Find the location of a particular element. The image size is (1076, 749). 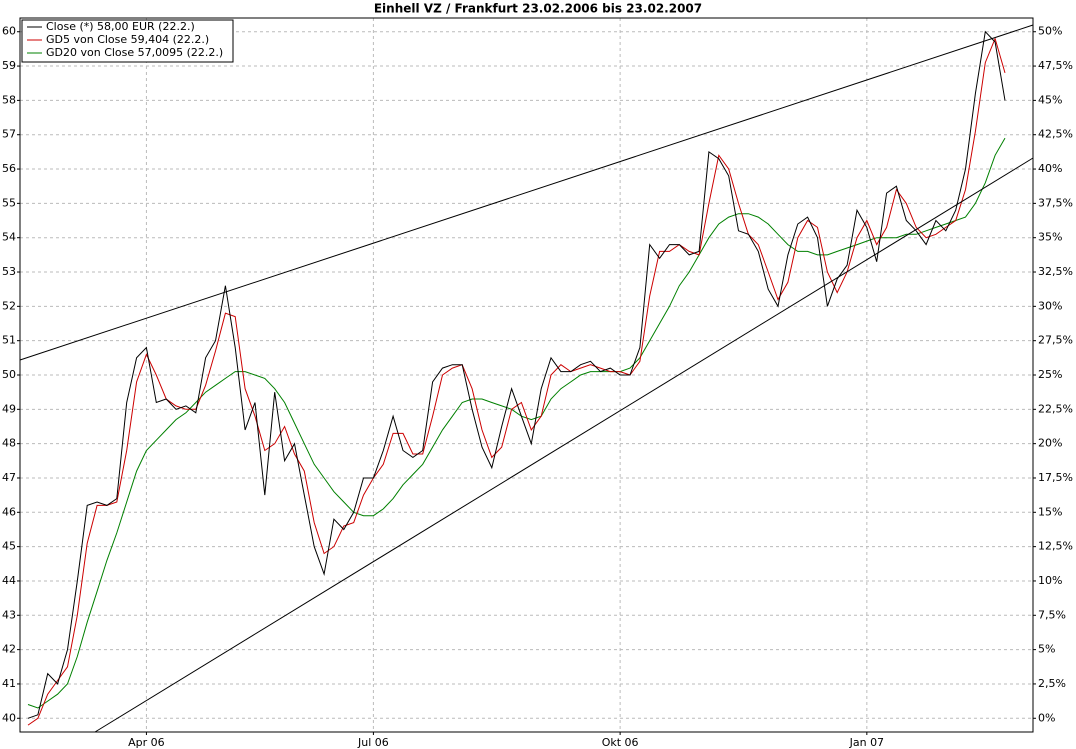

y2-tick-label: 22,5% is located at coordinates (1055, 408).